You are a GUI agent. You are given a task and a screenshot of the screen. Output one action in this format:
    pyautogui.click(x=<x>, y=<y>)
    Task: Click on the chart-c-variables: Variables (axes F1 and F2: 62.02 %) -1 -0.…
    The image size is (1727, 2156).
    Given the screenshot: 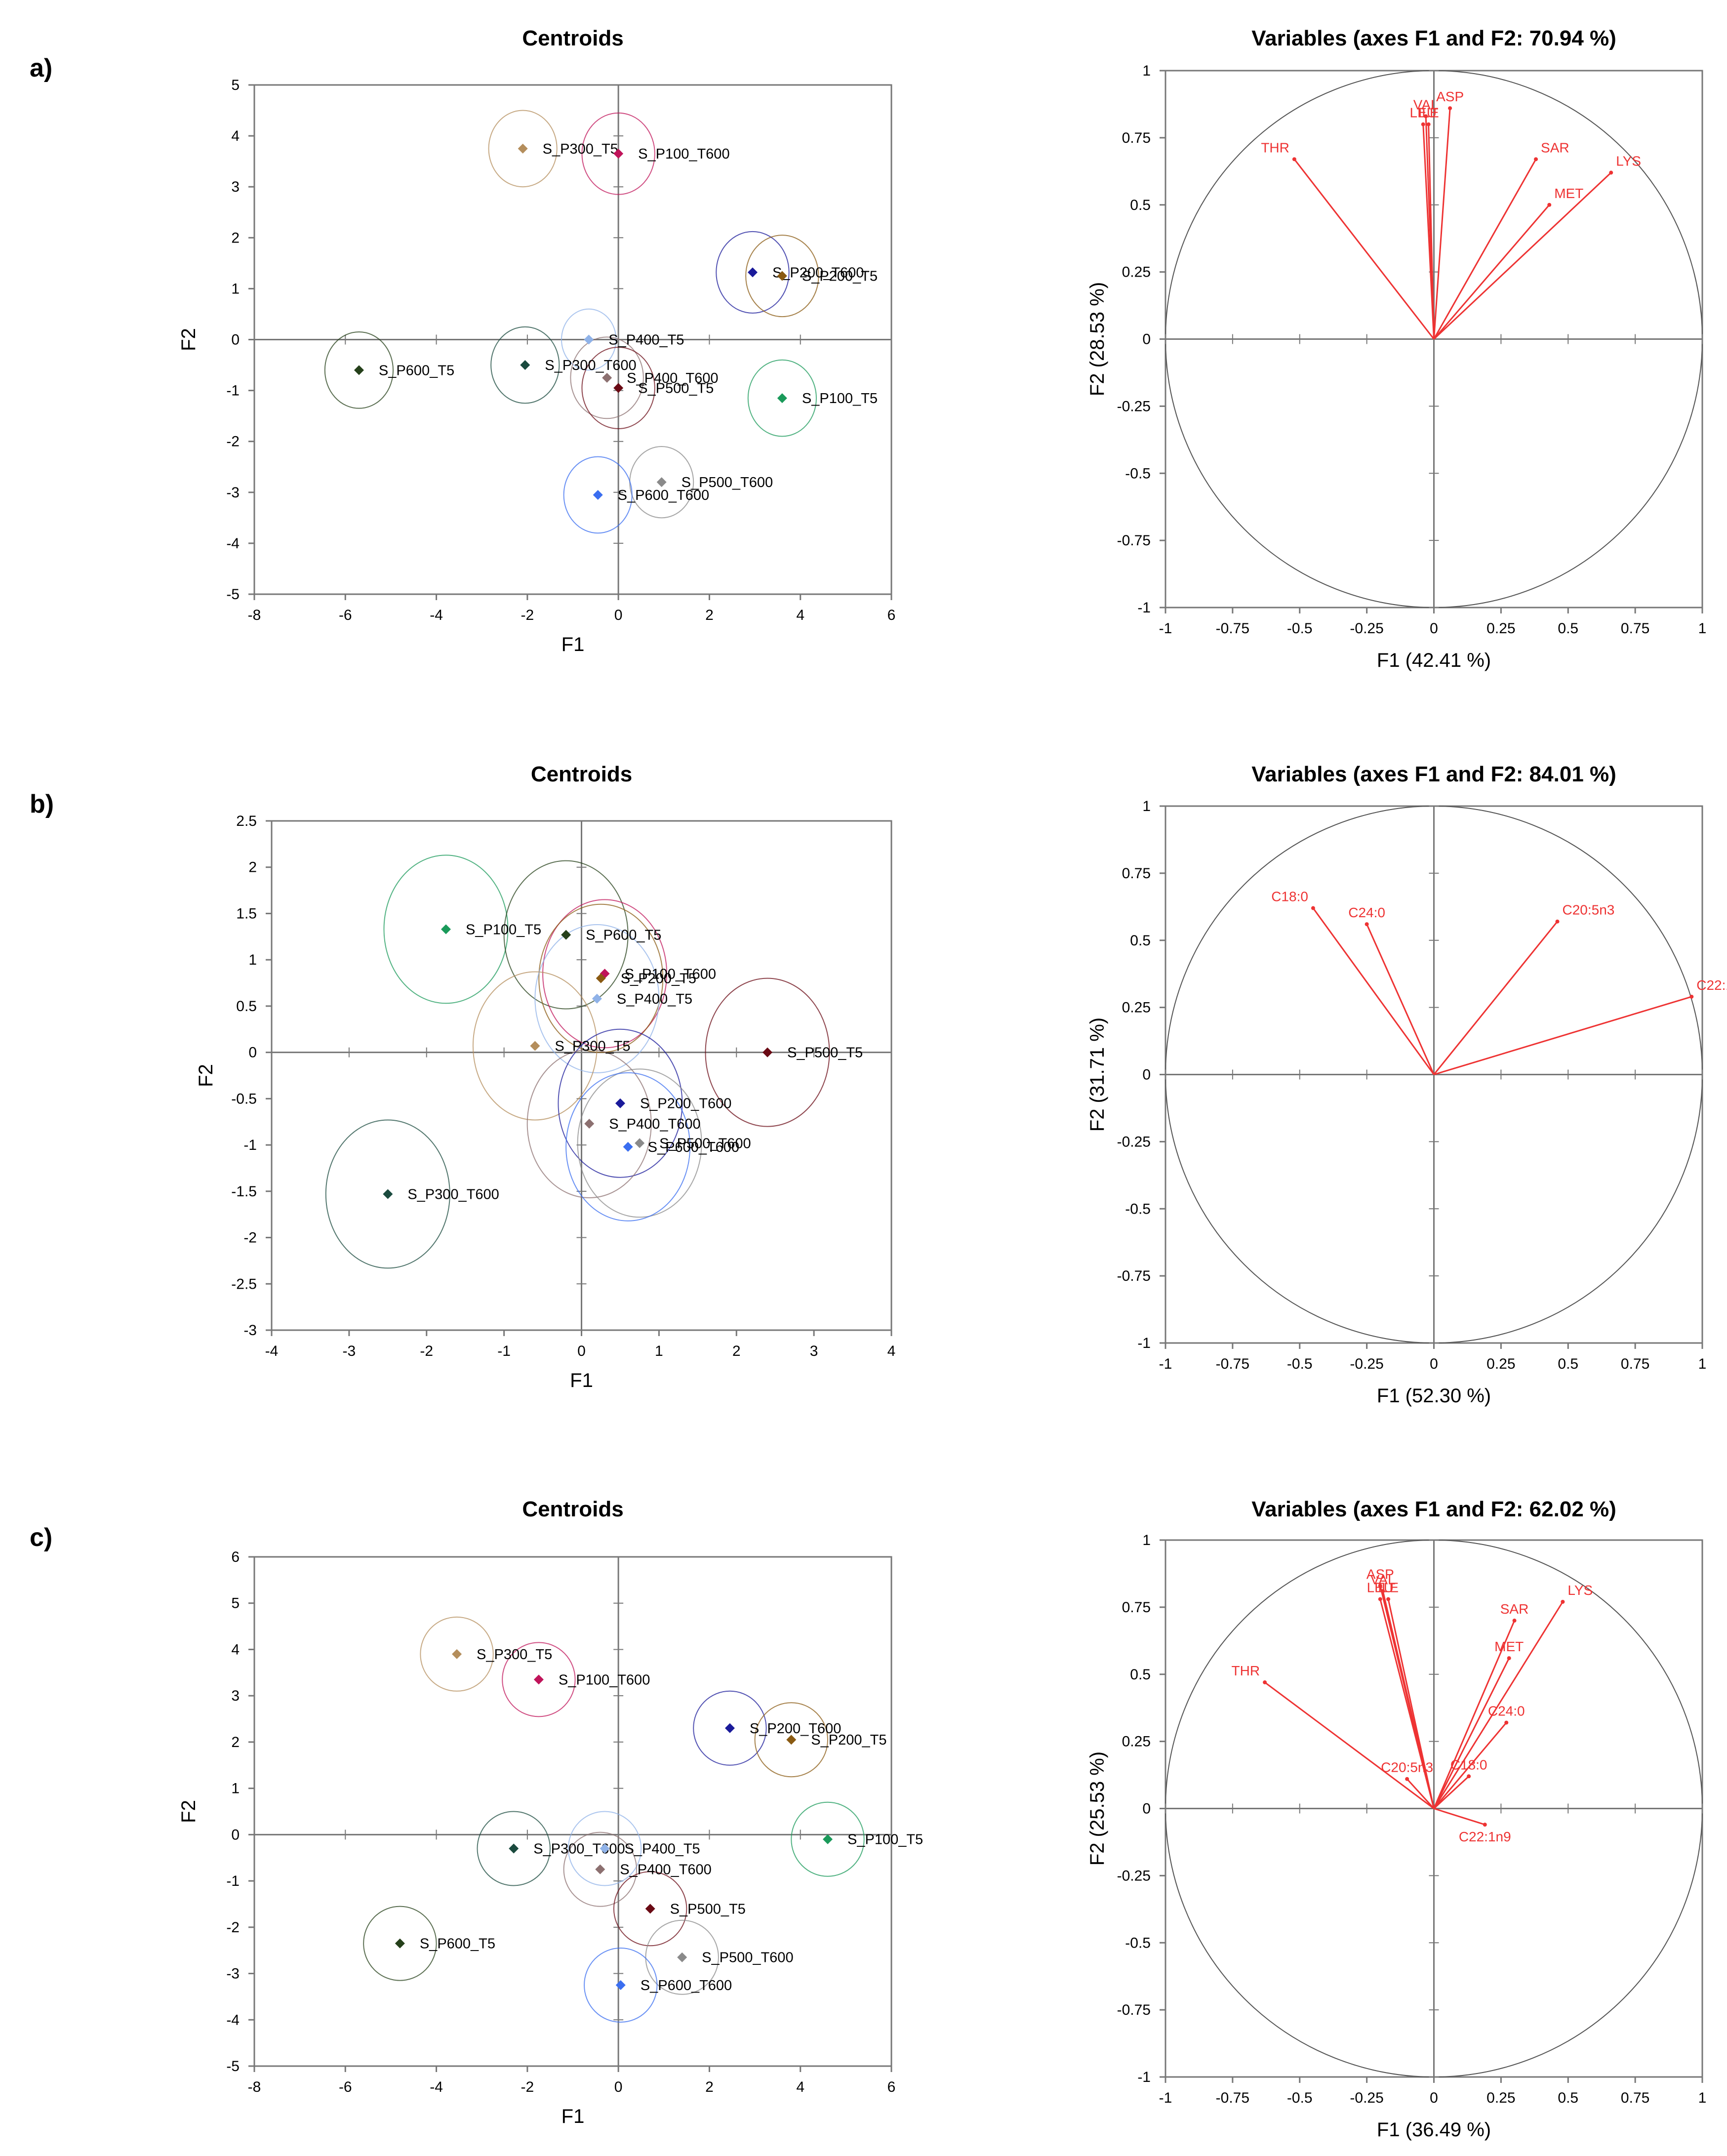 What is the action you would take?
    pyautogui.click(x=1396, y=1819)
    